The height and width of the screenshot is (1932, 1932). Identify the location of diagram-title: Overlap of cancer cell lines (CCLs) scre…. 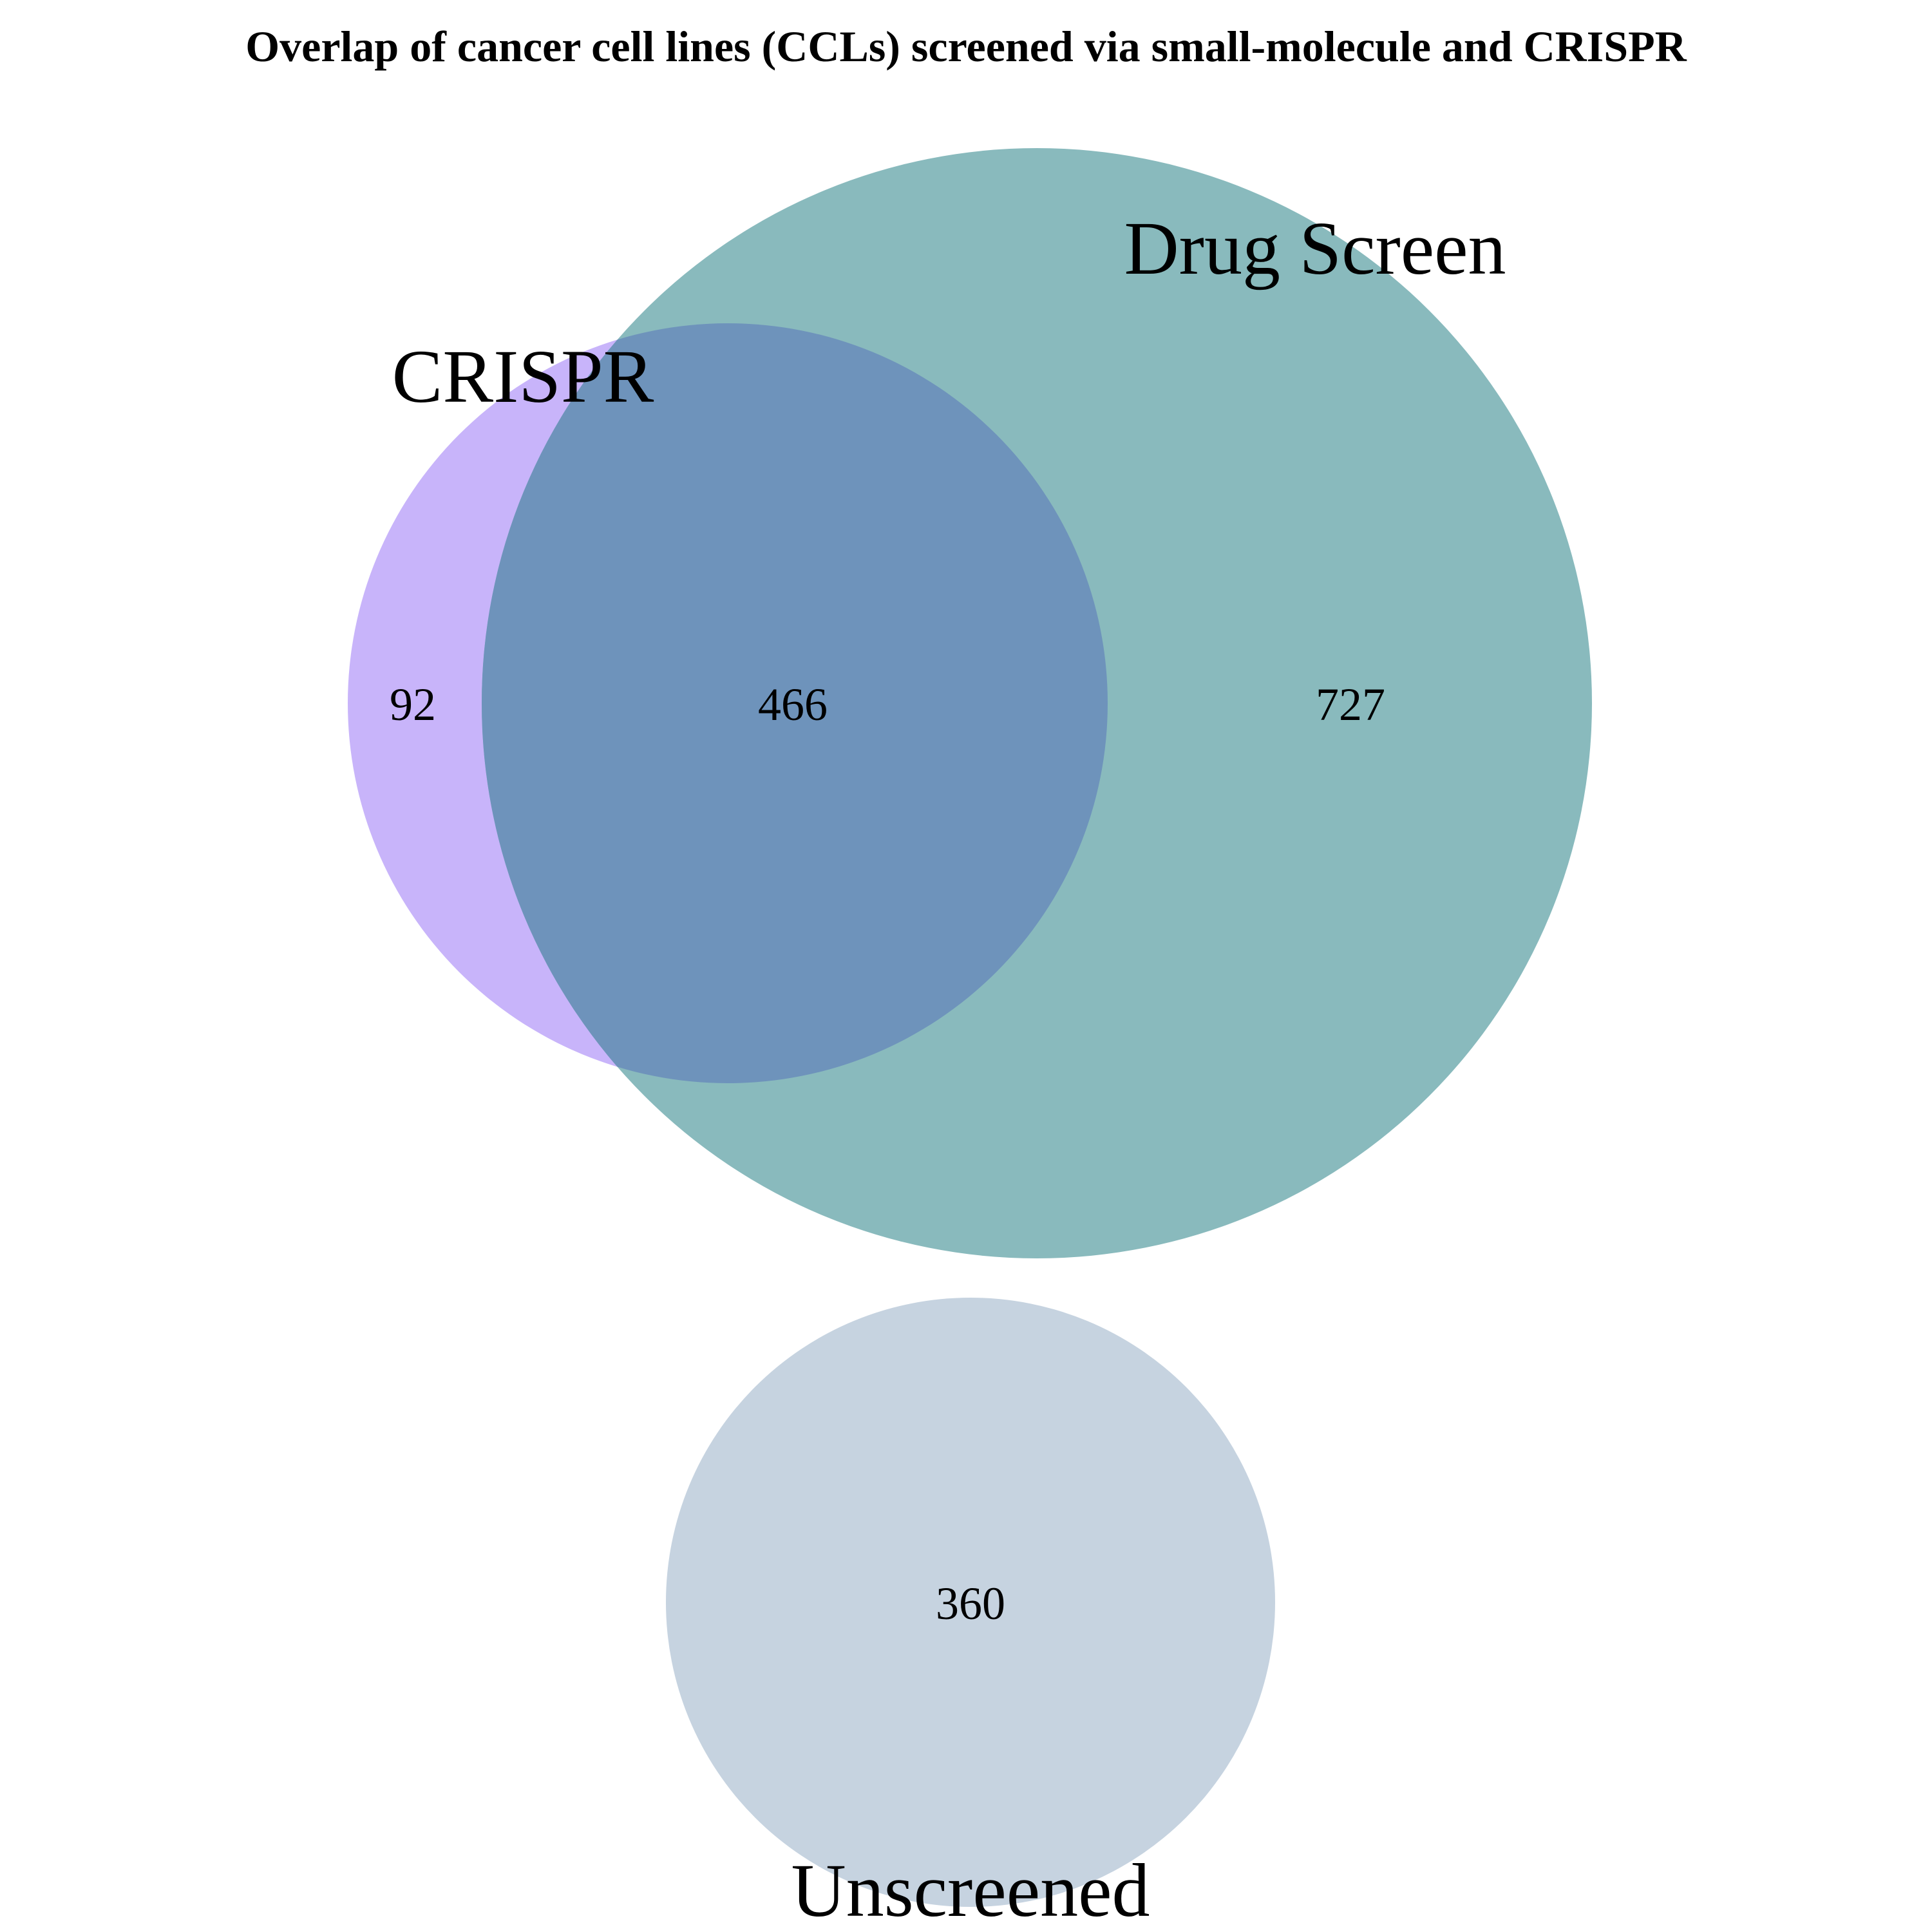
(966, 46).